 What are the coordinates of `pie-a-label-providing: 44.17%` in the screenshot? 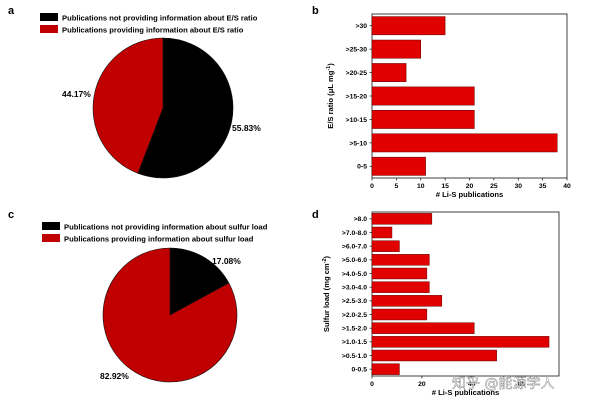 It's located at (76, 94).